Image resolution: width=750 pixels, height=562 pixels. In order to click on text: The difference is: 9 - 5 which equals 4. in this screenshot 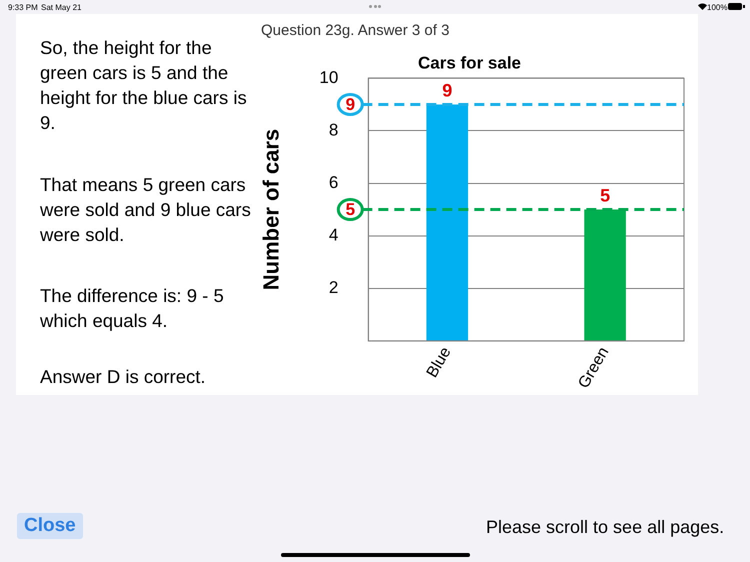, I will do `click(132, 308)`.